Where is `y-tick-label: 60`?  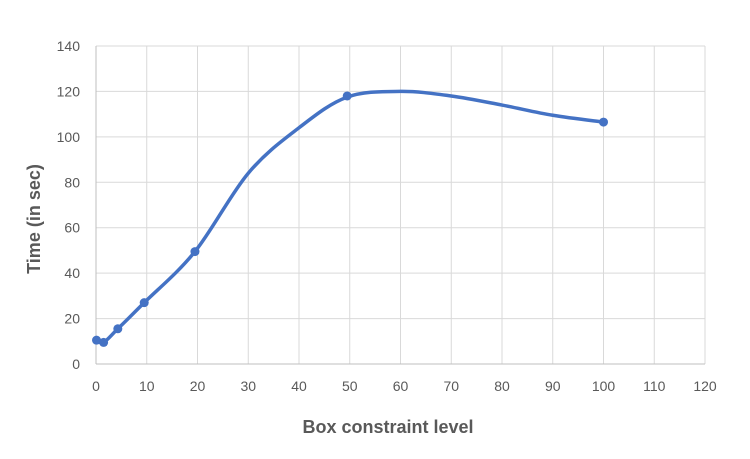 y-tick-label: 60 is located at coordinates (72, 228).